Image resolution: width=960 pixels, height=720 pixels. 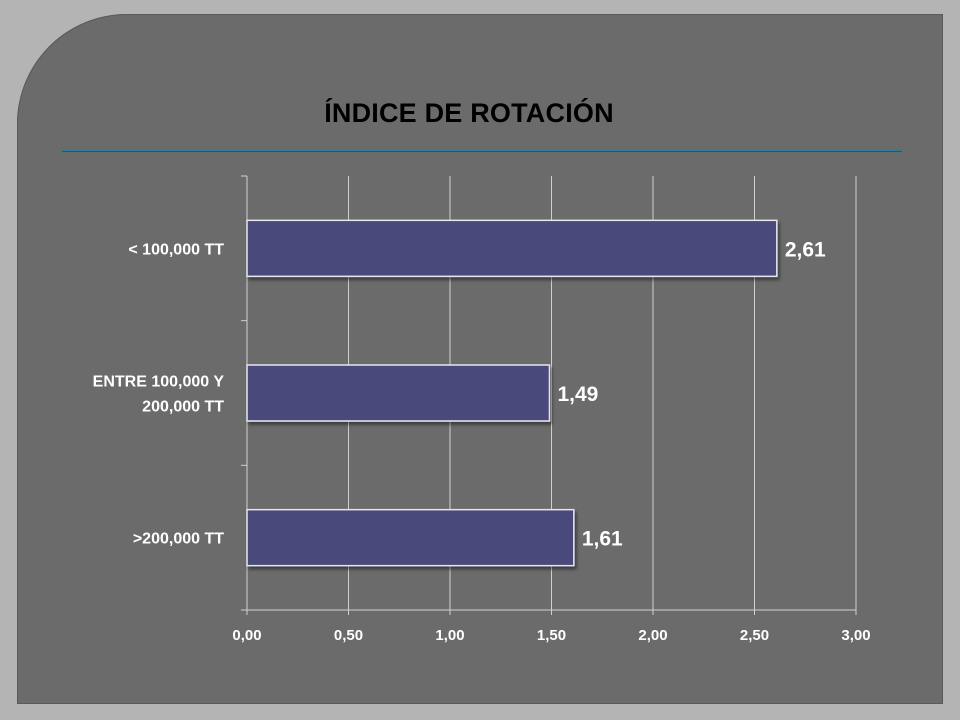 What do you see at coordinates (469, 113) in the screenshot?
I see `chart-title: ÍNDICE DE ROTACIÓN` at bounding box center [469, 113].